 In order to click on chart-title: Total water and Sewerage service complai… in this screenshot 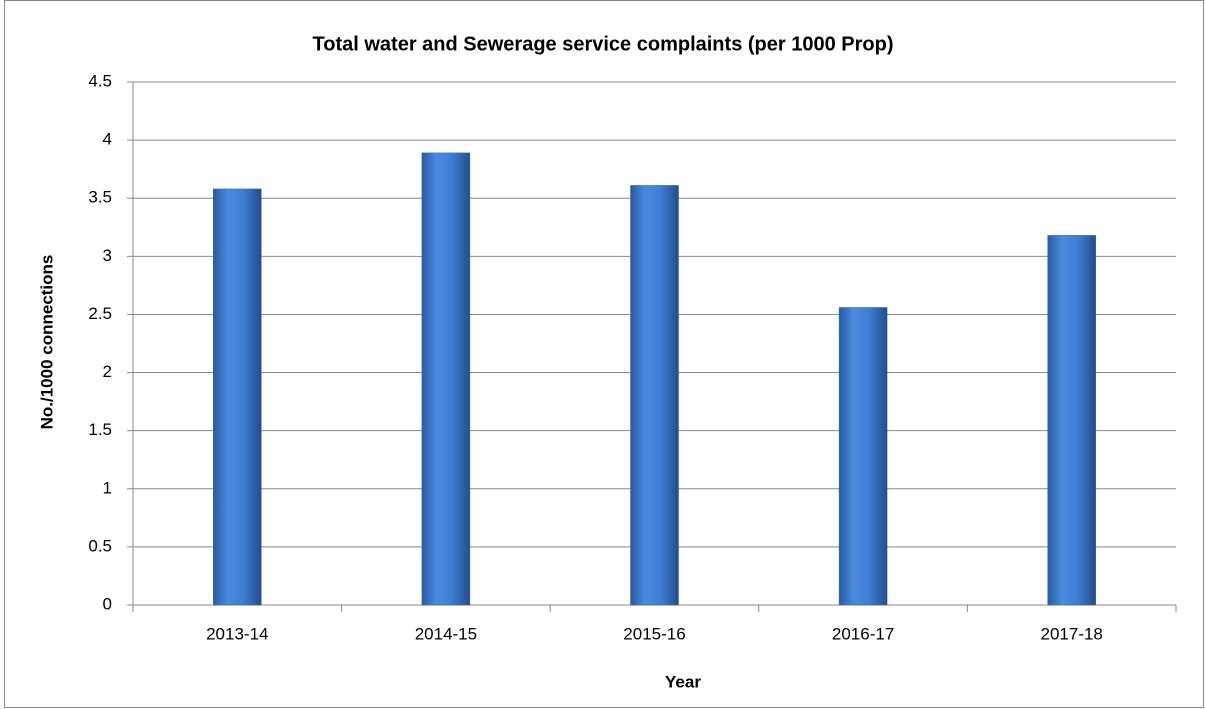, I will do `click(603, 44)`.